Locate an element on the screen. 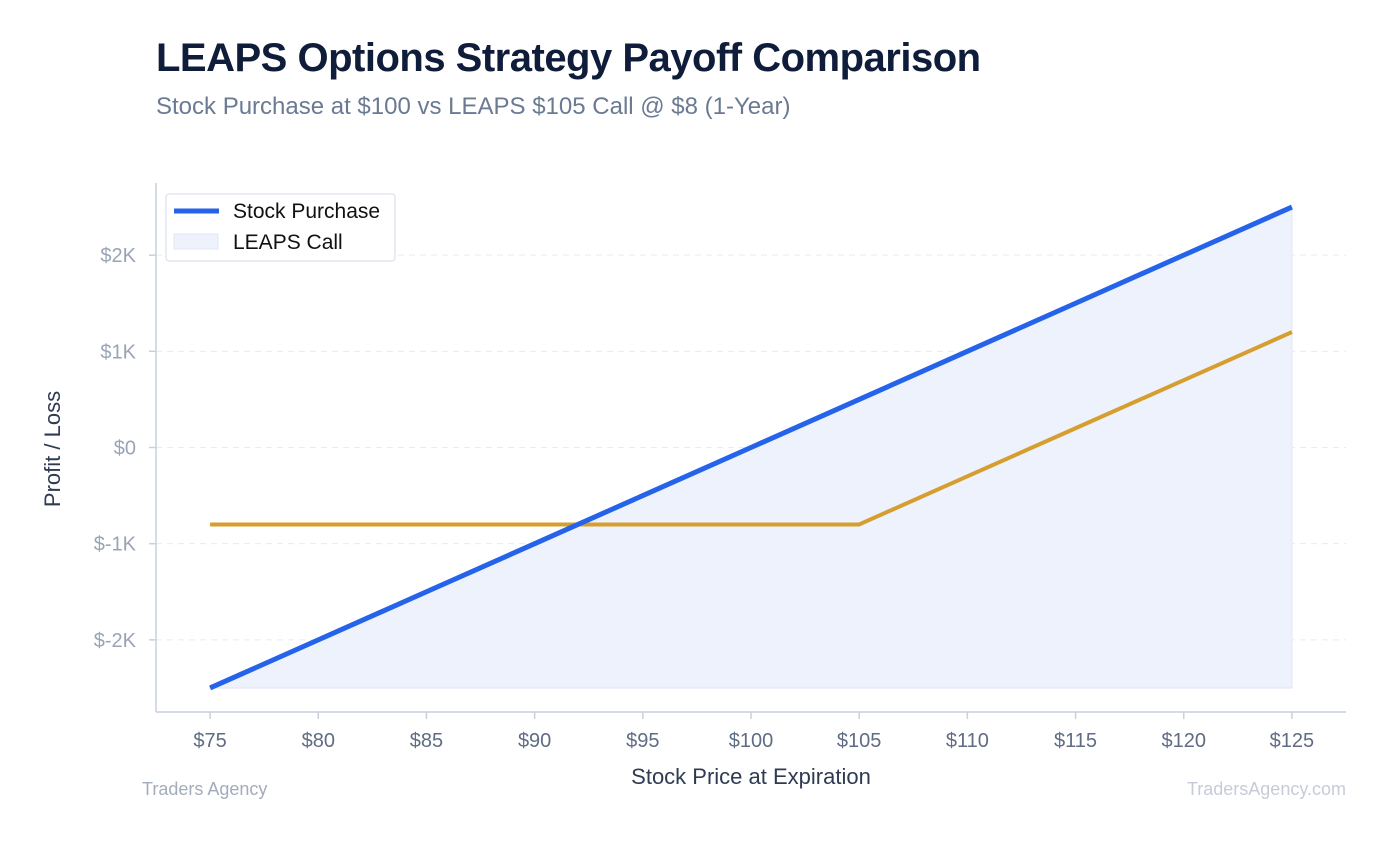 The height and width of the screenshot is (845, 1391). legend-label-stock-purchase: Stock Purchase is located at coordinates (306, 211).